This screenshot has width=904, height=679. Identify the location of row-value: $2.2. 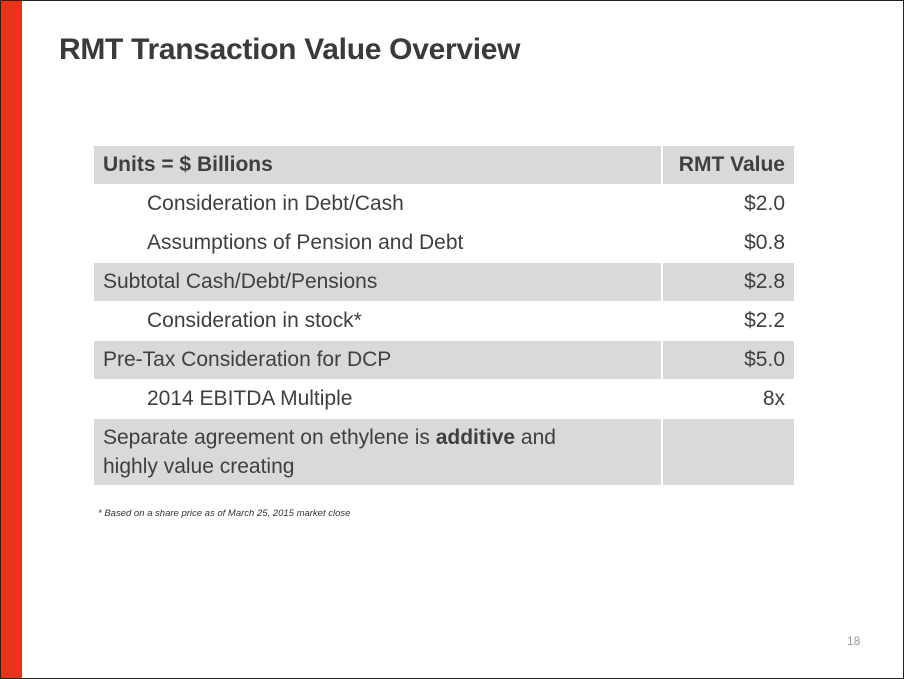
(727, 321).